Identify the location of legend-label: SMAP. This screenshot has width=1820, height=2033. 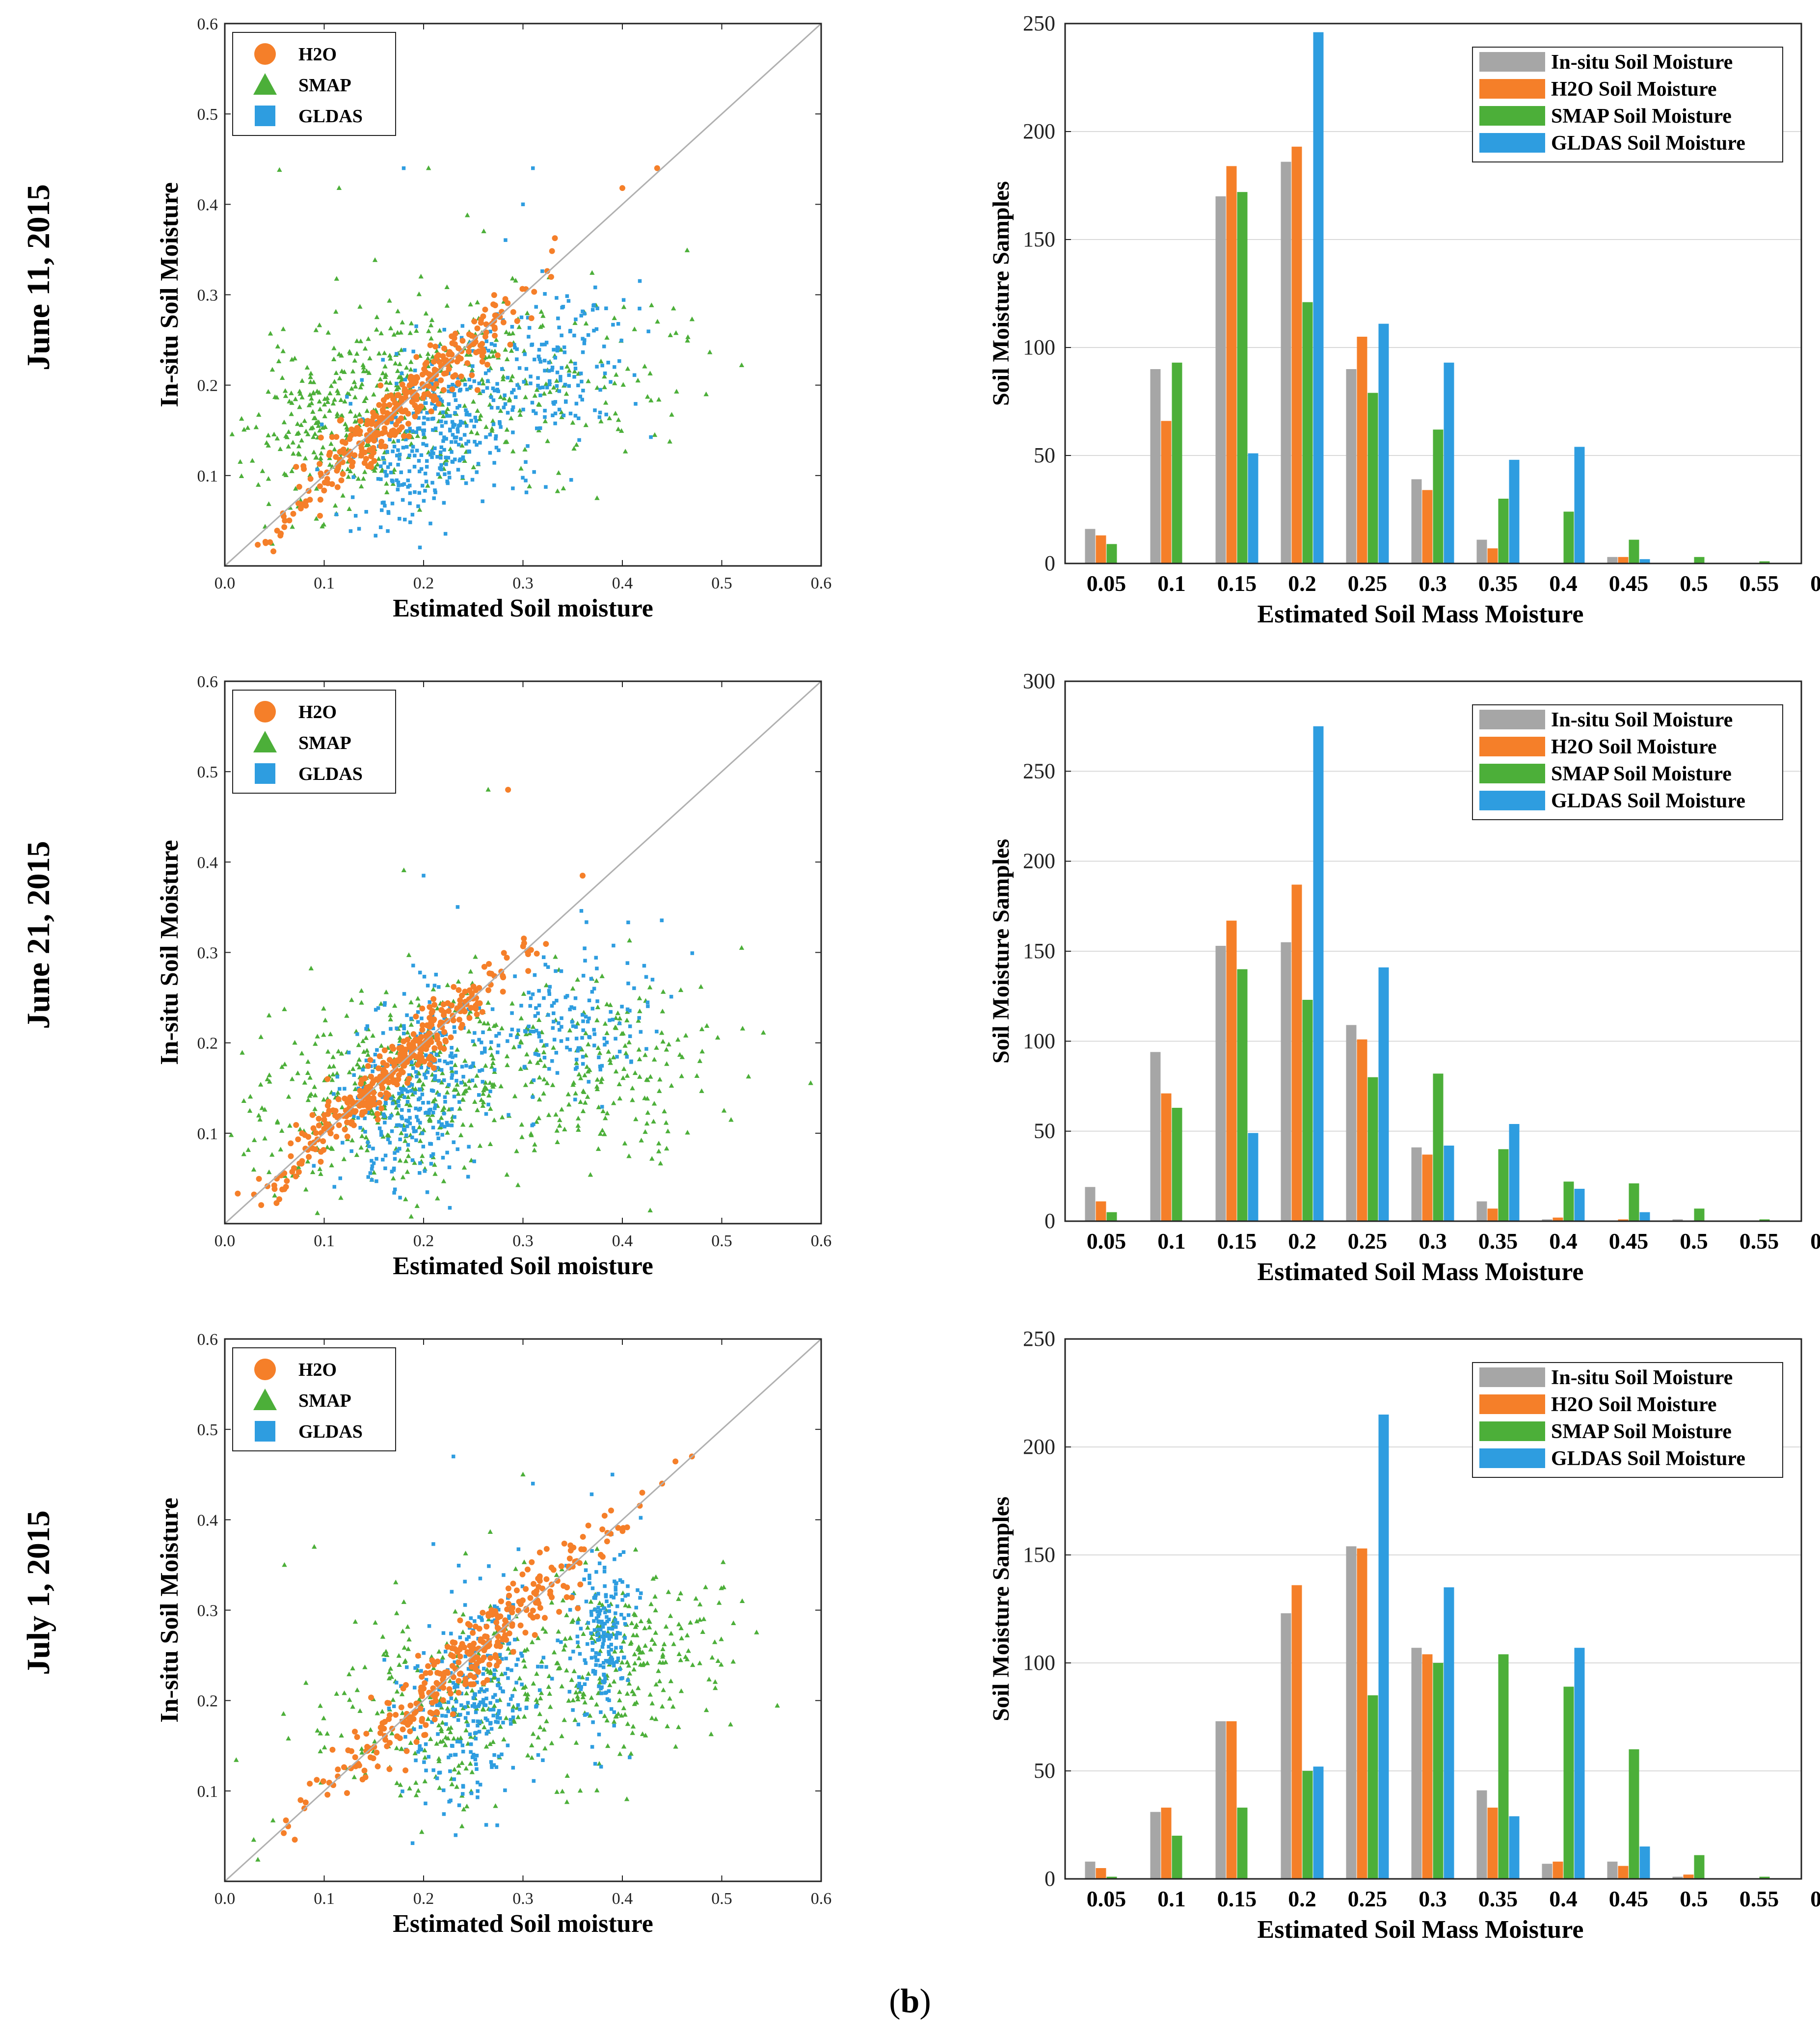
(324, 1401).